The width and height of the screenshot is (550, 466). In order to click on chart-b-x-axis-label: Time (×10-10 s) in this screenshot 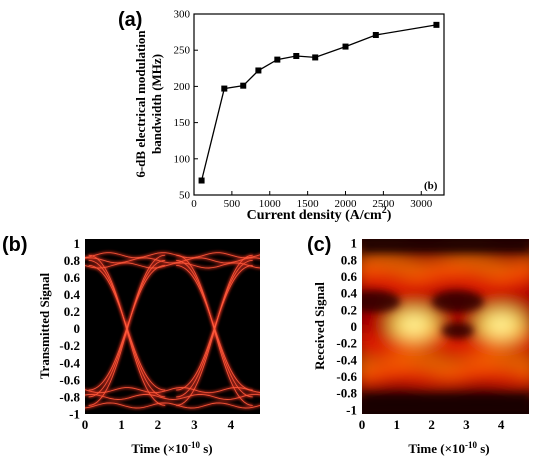, I will do `click(171, 448)`.